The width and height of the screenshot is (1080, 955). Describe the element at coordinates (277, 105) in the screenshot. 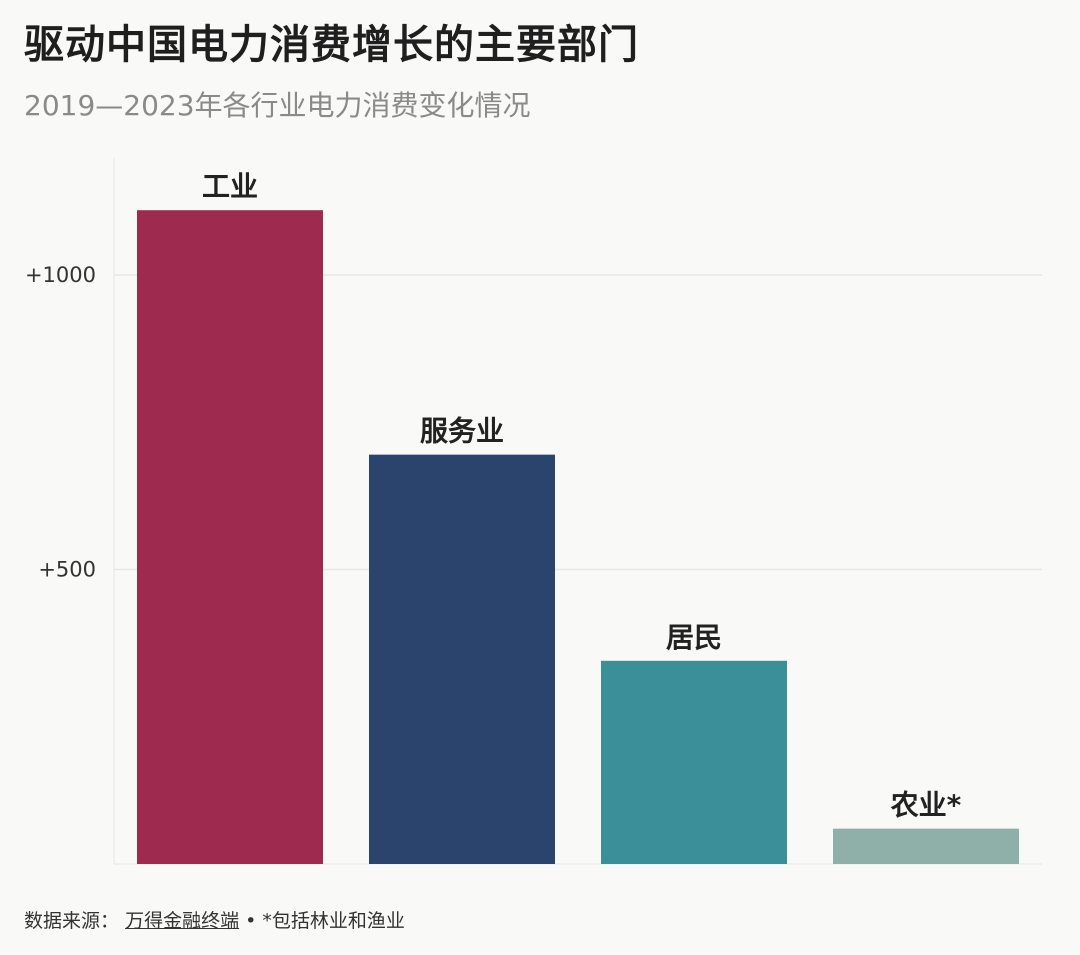

I see `chart-subtitle: 2019—2023年各行业电力消费变化情况` at that location.